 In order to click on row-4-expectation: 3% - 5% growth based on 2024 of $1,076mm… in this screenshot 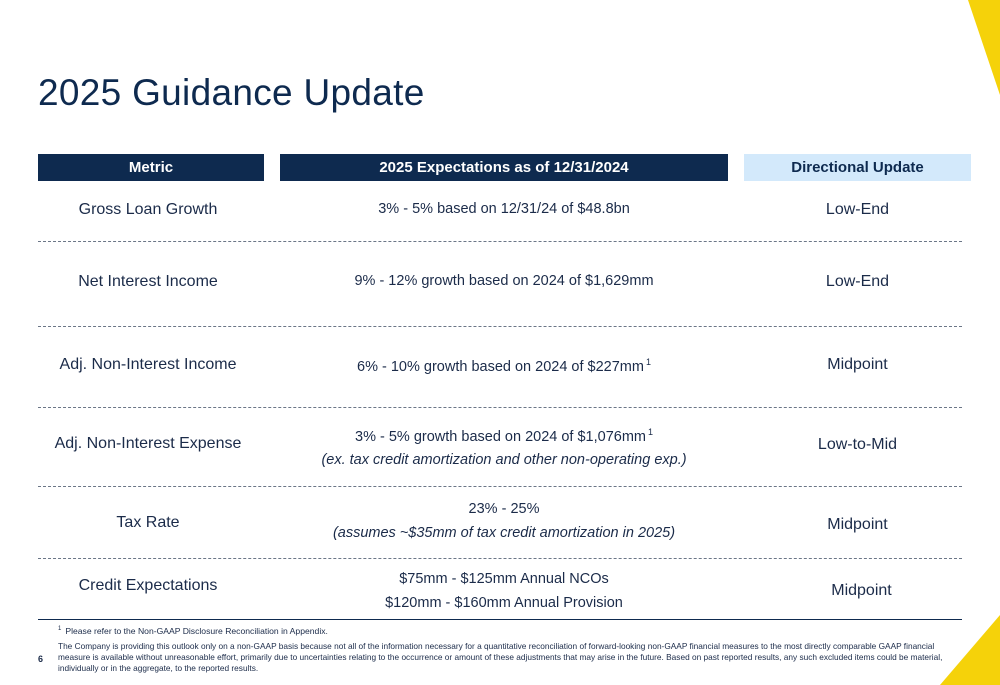, I will do `click(504, 446)`.